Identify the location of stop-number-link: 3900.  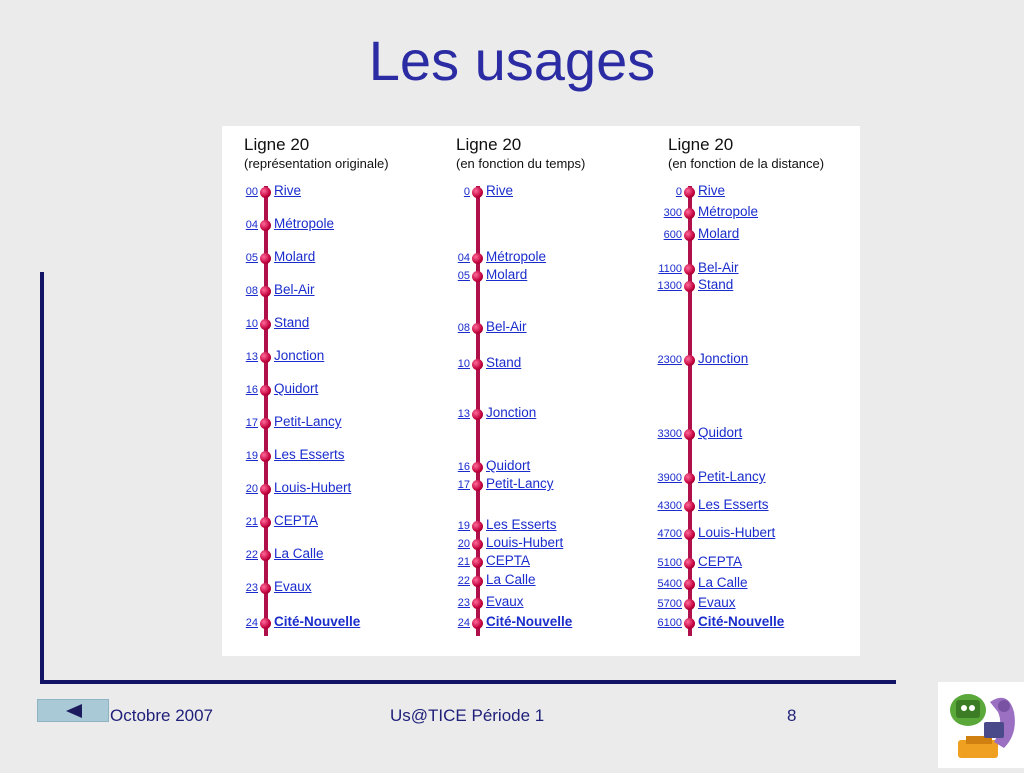
(669, 478).